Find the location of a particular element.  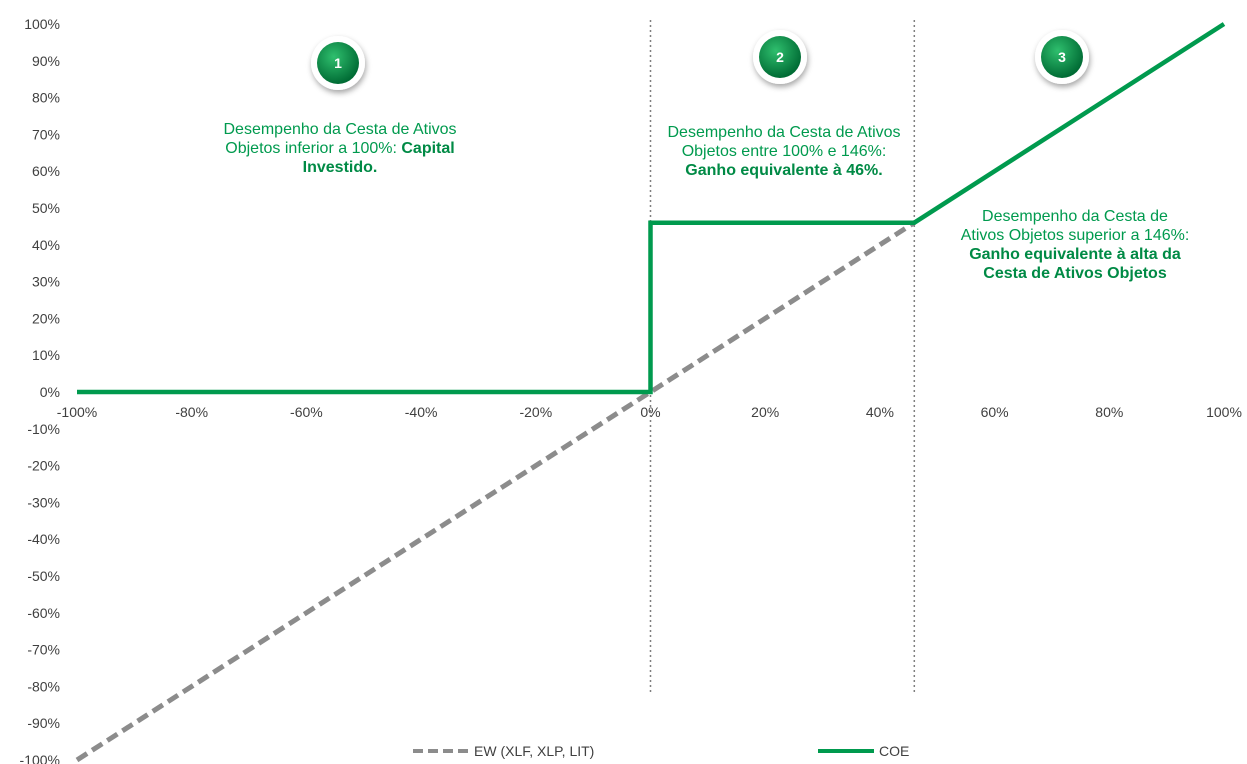

badge-number-1: 1 is located at coordinates (338, 63).